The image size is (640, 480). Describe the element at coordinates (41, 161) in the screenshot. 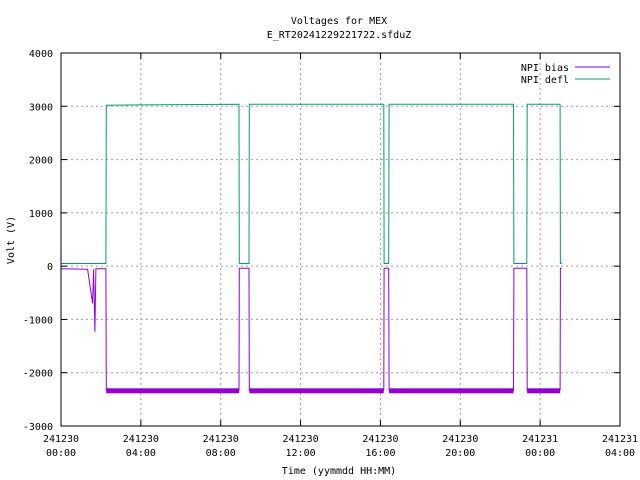

I see `y-tick-label: 2000` at that location.